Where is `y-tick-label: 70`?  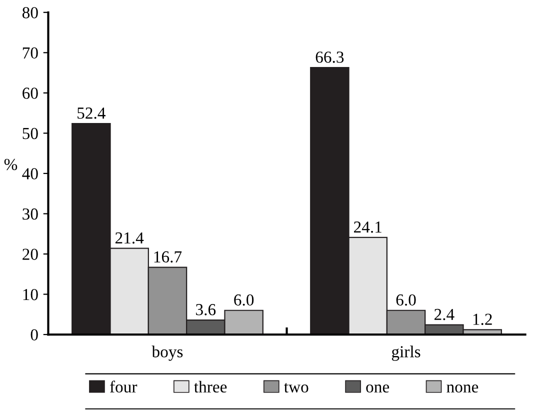
y-tick-label: 70 is located at coordinates (30, 53).